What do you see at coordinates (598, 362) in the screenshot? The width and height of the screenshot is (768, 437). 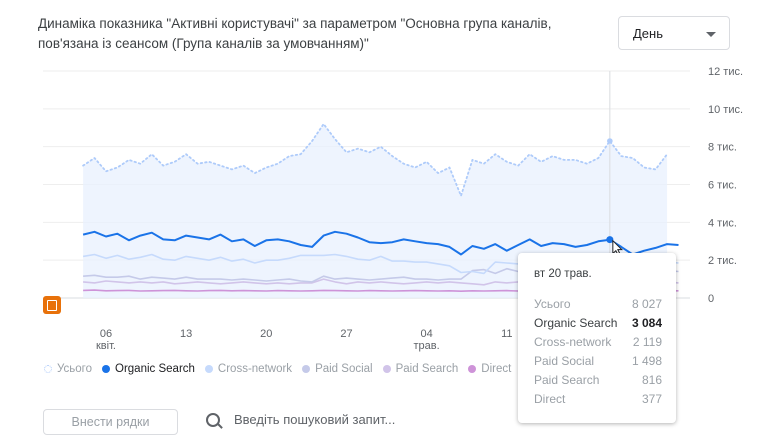 I see `tooltip-row: Paid Social 1 498` at bounding box center [598, 362].